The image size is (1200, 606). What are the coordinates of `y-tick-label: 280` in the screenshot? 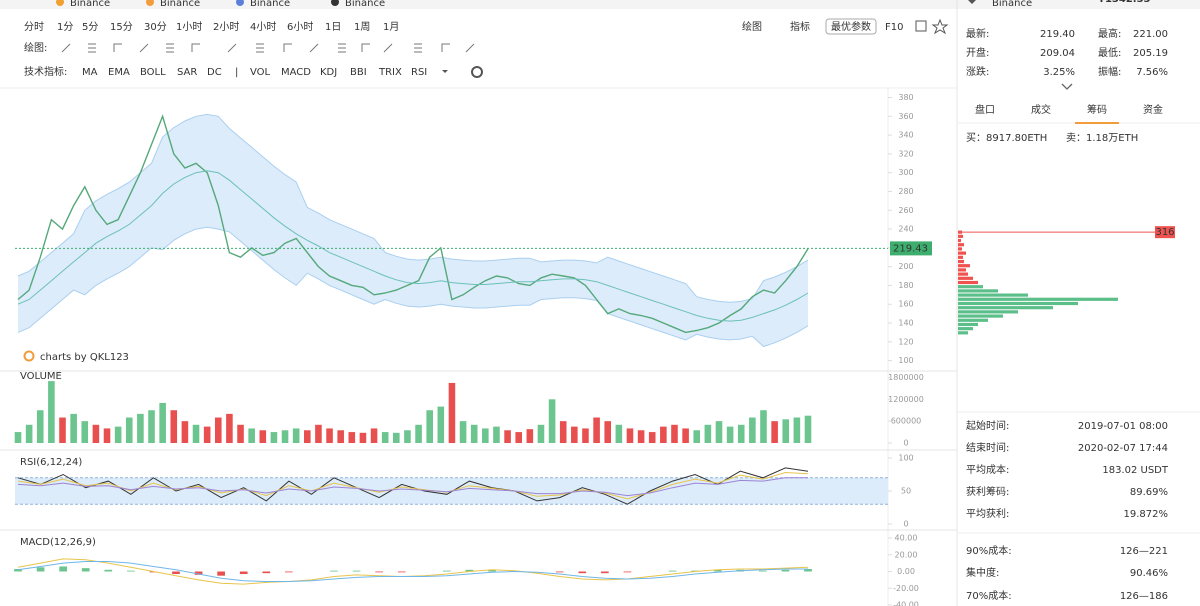 It's located at (905, 191).